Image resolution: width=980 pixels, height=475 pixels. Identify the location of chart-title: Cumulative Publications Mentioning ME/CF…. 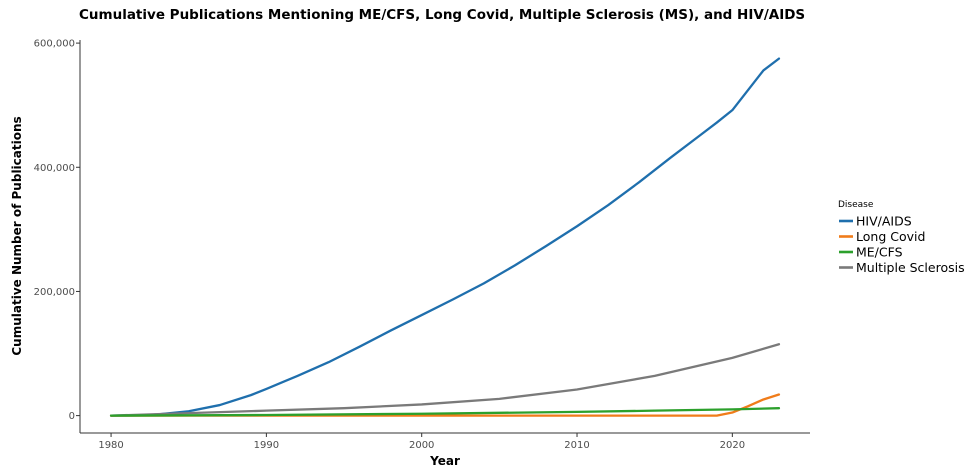
(442, 15).